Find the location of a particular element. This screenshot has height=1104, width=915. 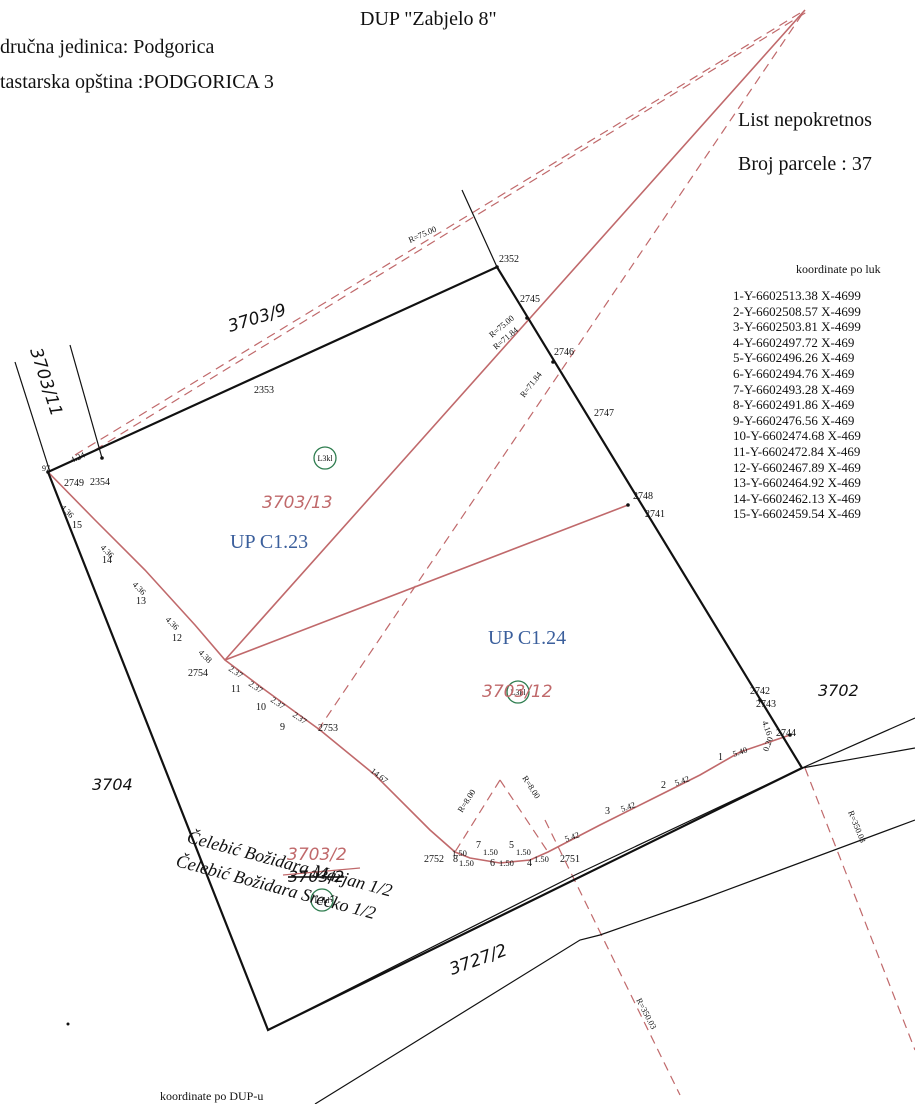

curve-point-14: 14 is located at coordinates (107, 560).